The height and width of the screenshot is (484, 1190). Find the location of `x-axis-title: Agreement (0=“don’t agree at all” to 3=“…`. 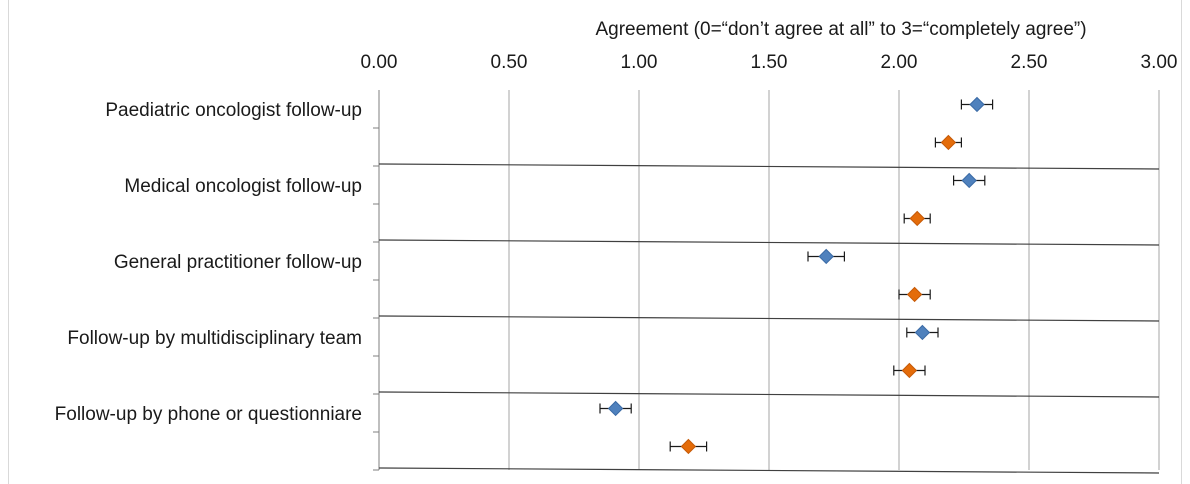

x-axis-title: Agreement (0=“don’t agree at all” to 3=“… is located at coordinates (840, 29).